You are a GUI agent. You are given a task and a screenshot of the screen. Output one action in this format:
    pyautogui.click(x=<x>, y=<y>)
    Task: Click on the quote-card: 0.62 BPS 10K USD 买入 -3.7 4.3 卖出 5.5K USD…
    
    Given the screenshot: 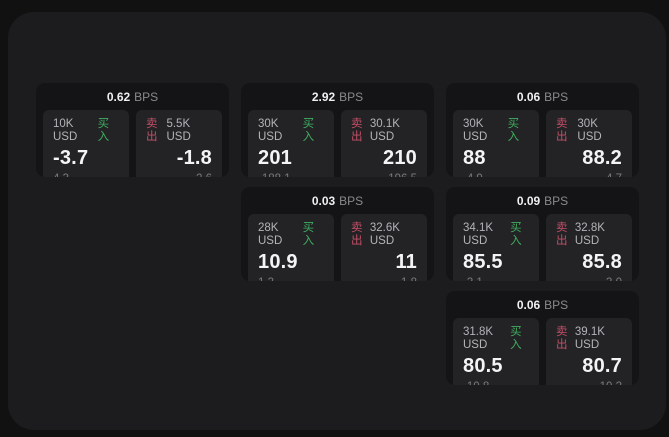 What is the action you would take?
    pyautogui.click(x=132, y=130)
    